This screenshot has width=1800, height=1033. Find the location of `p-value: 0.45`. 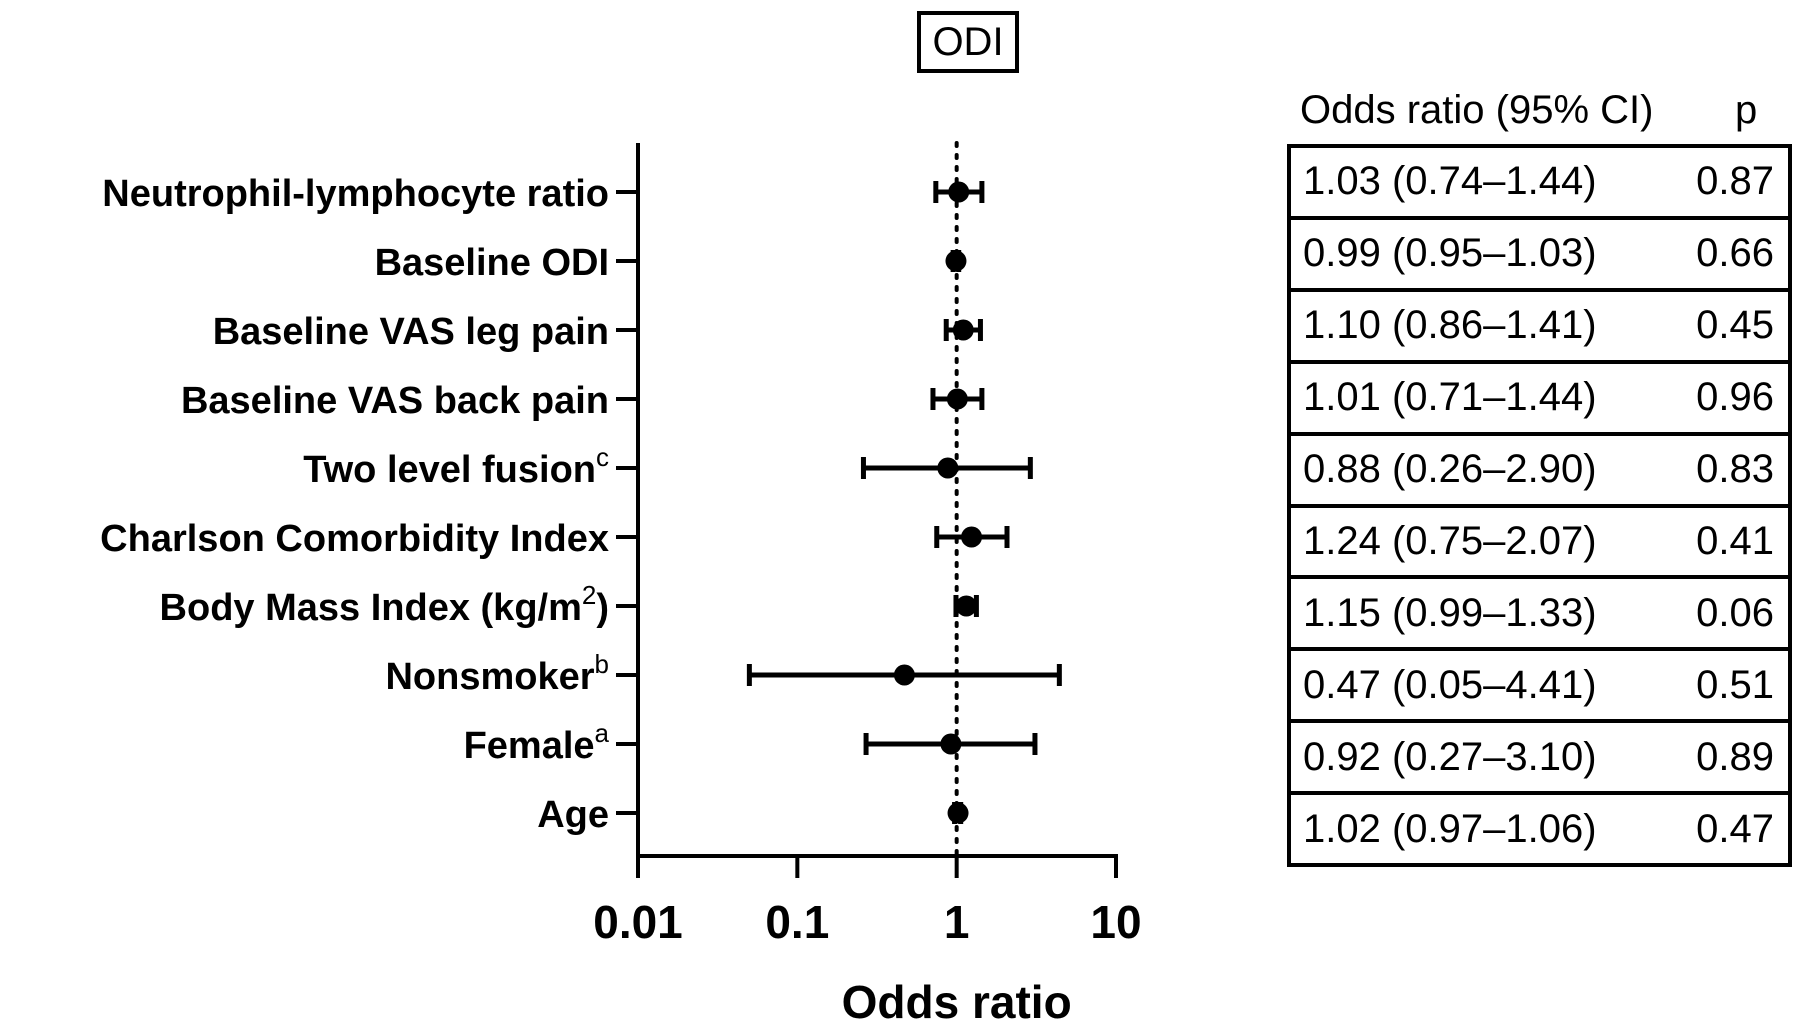

p-value: 0.45 is located at coordinates (1735, 325).